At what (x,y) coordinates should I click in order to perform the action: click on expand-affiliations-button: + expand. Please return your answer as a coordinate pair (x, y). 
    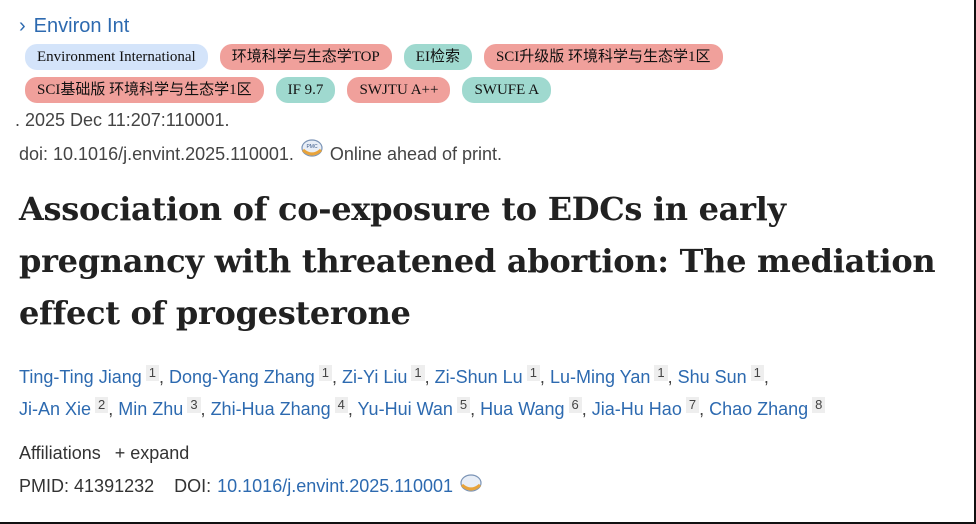
    Looking at the image, I should click on (152, 453).